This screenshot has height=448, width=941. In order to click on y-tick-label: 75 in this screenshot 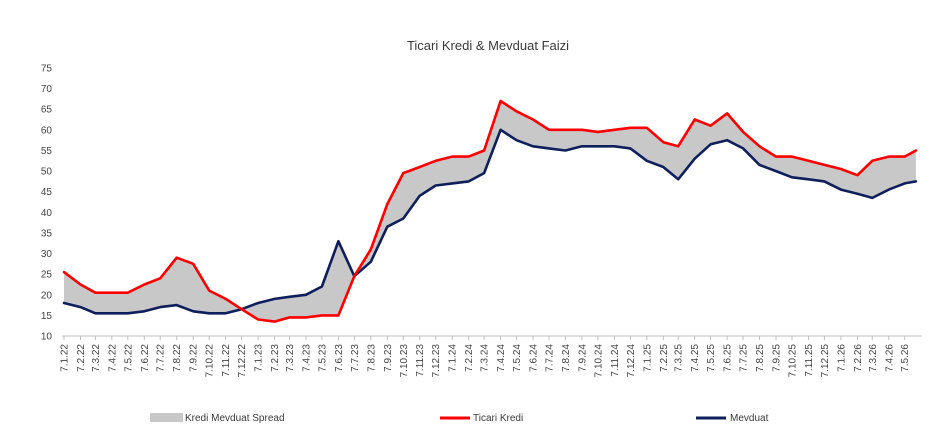, I will do `click(47, 69)`.